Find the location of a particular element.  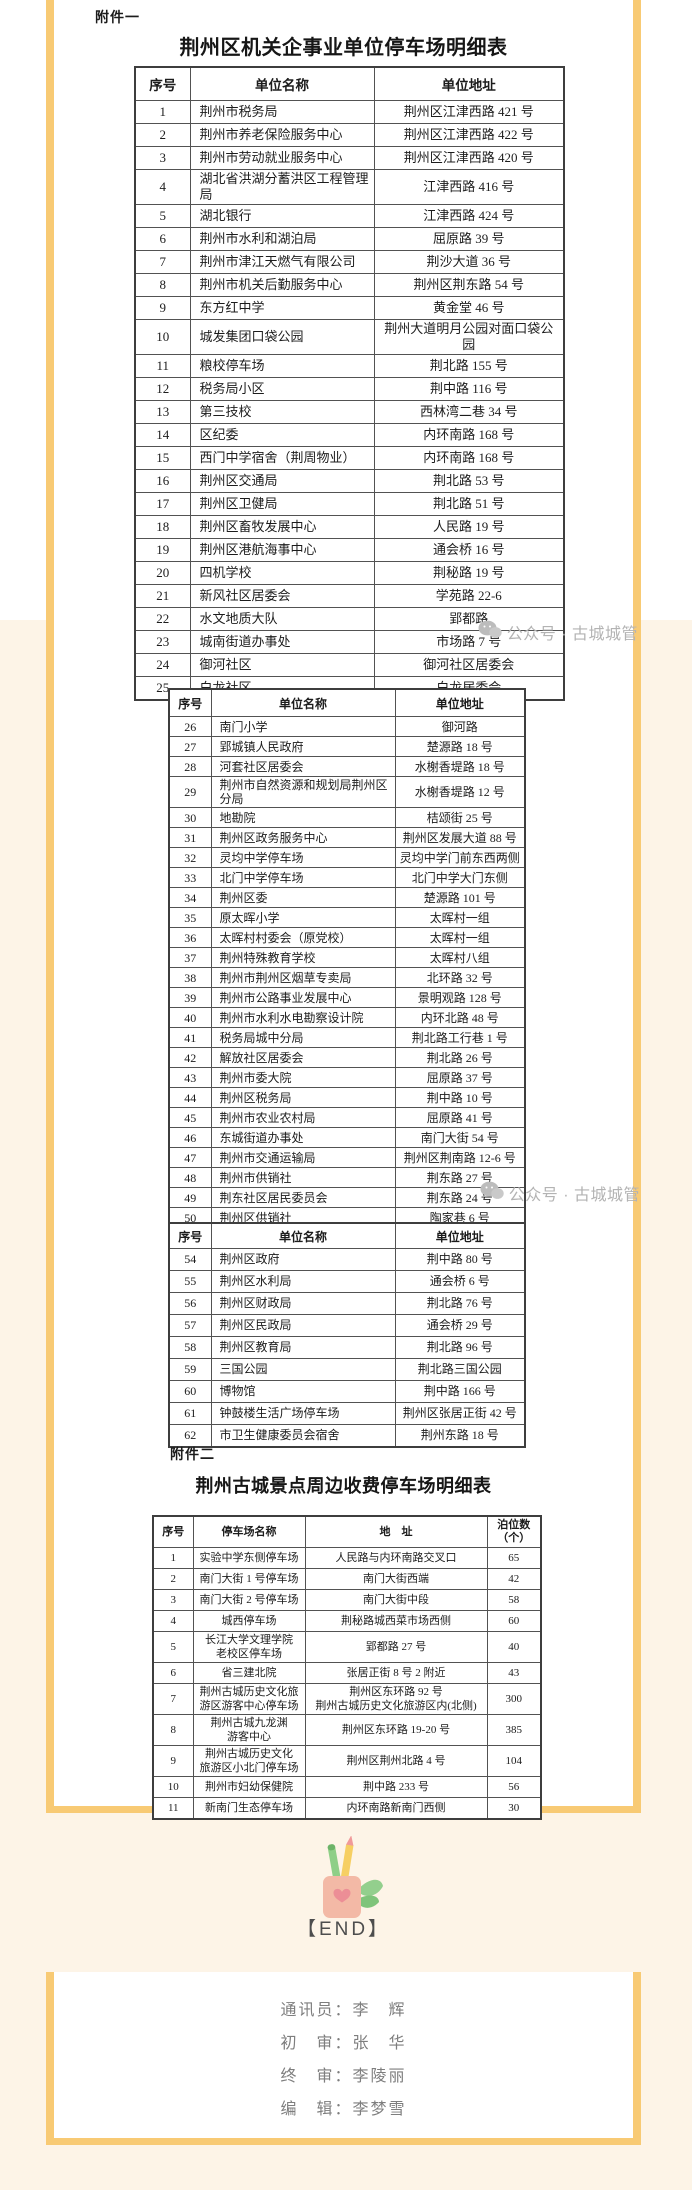

cell: 黄金堂 46 号 is located at coordinates (469, 308).